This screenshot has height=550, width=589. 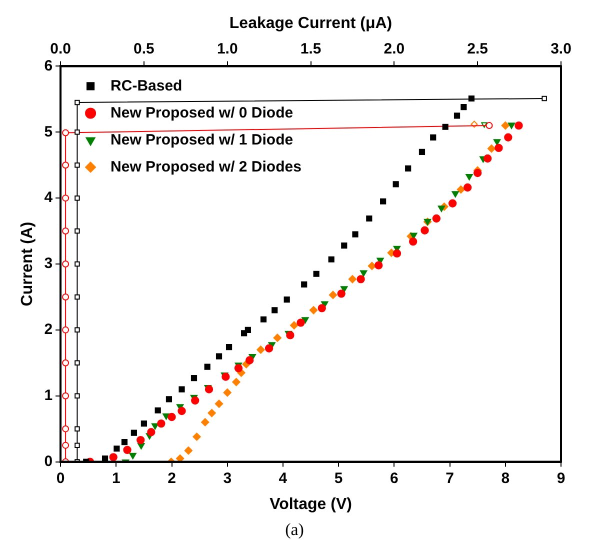 I want to click on x2-tick-label: 1.5, so click(x=311, y=49).